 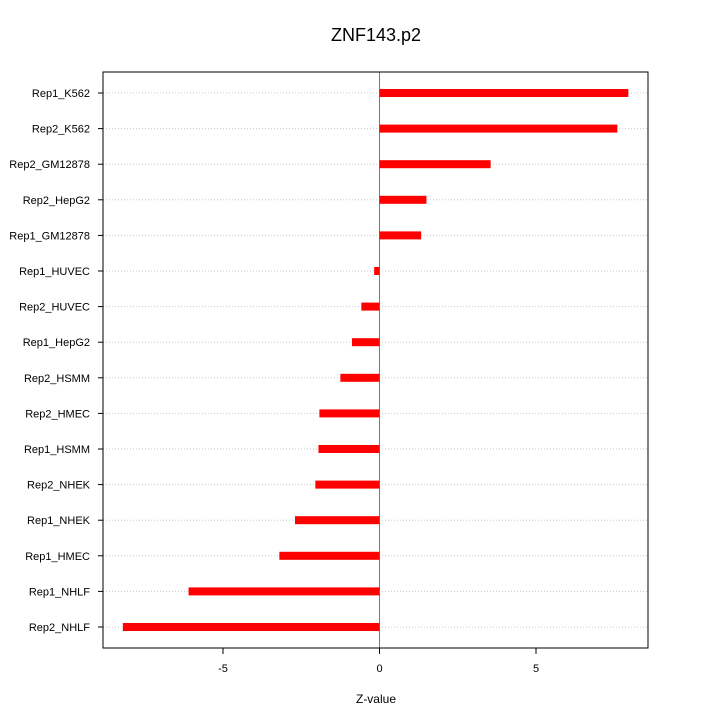 I want to click on category-label: Rep1_HepG2, so click(x=56, y=343).